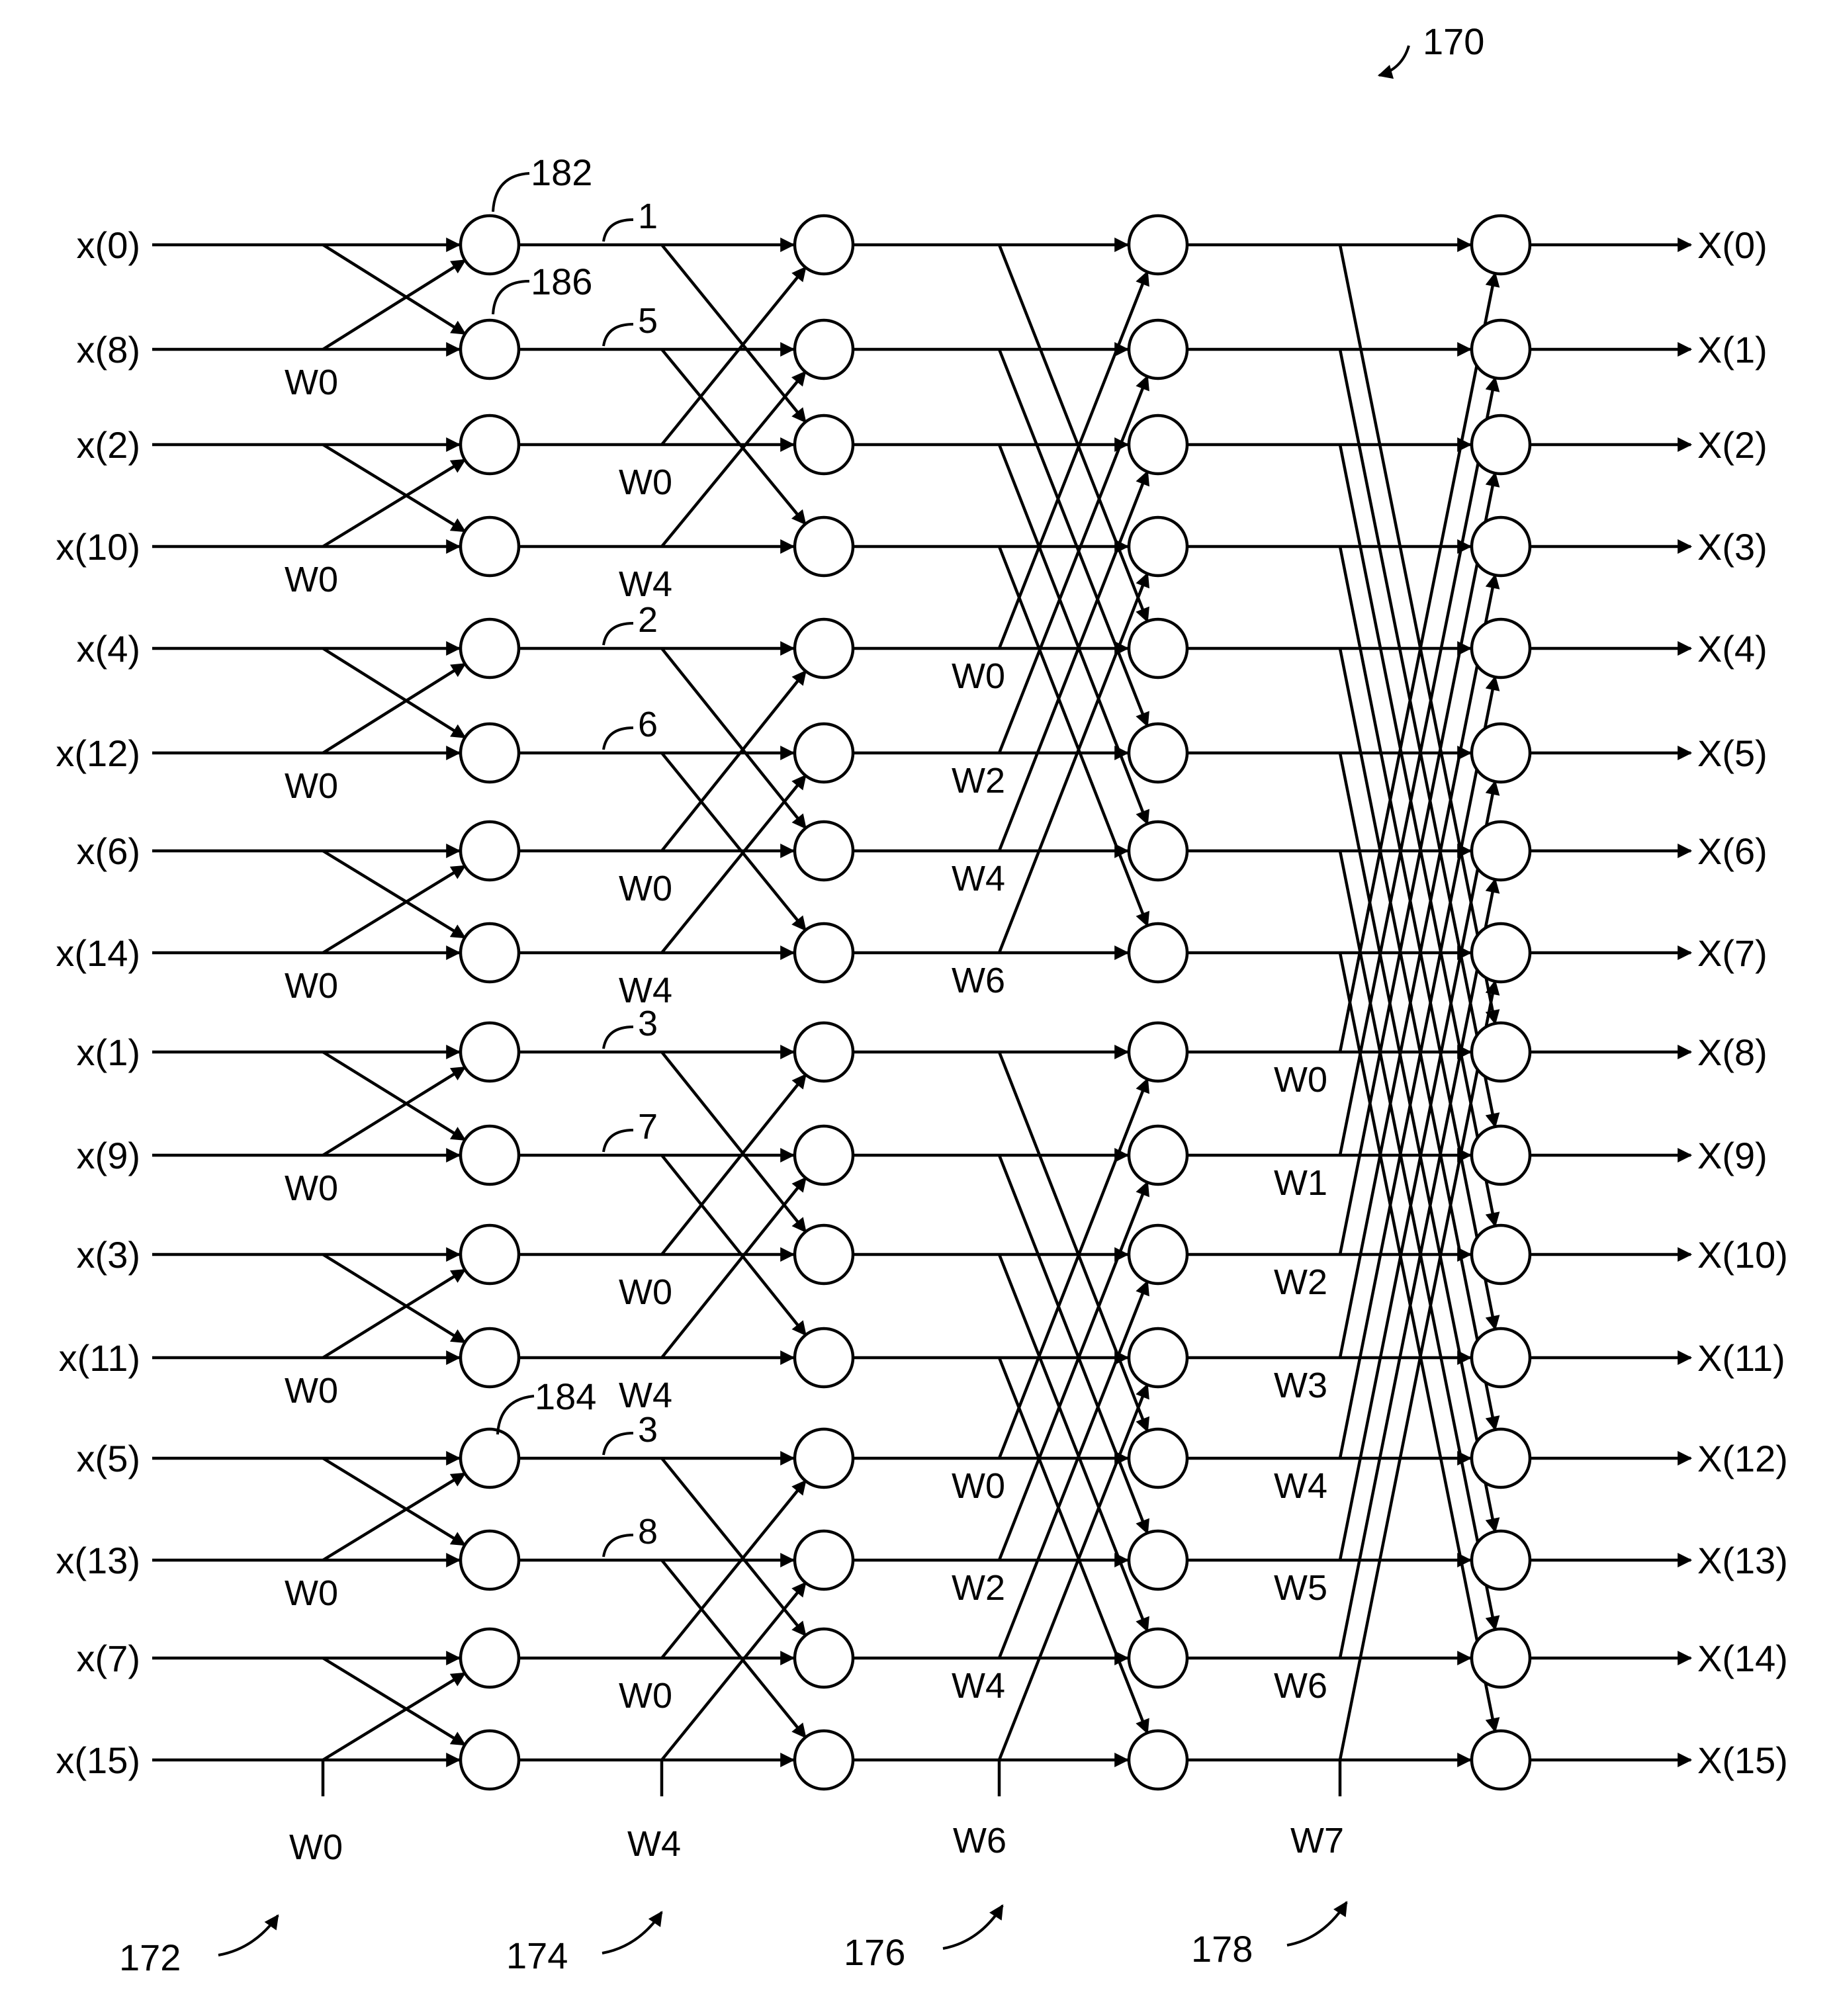 The width and height of the screenshot is (1833, 2016). What do you see at coordinates (1222, 1949) in the screenshot?
I see `stage4-ref-number: 178` at bounding box center [1222, 1949].